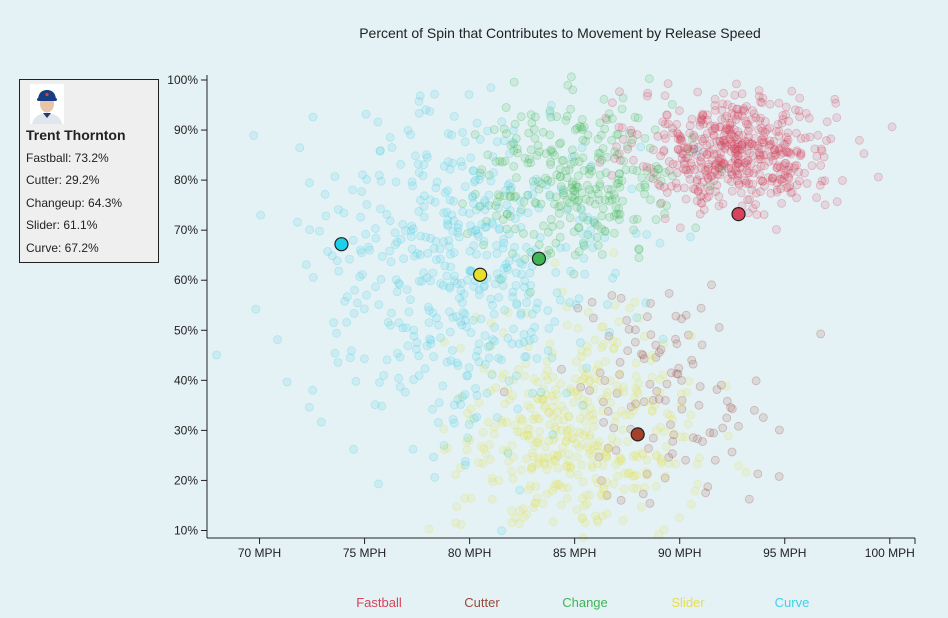 The image size is (948, 618). Describe the element at coordinates (539, 258) in the screenshot. I see `highlight-point-change` at that location.